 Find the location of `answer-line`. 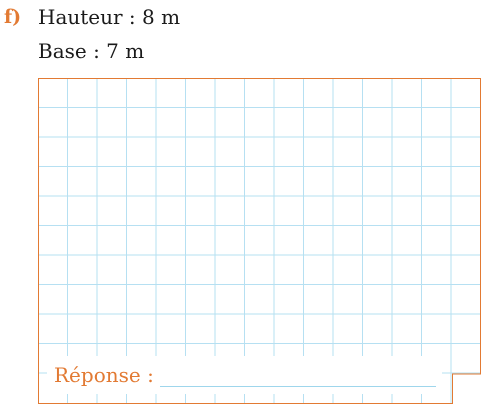

answer-line is located at coordinates (298, 386).